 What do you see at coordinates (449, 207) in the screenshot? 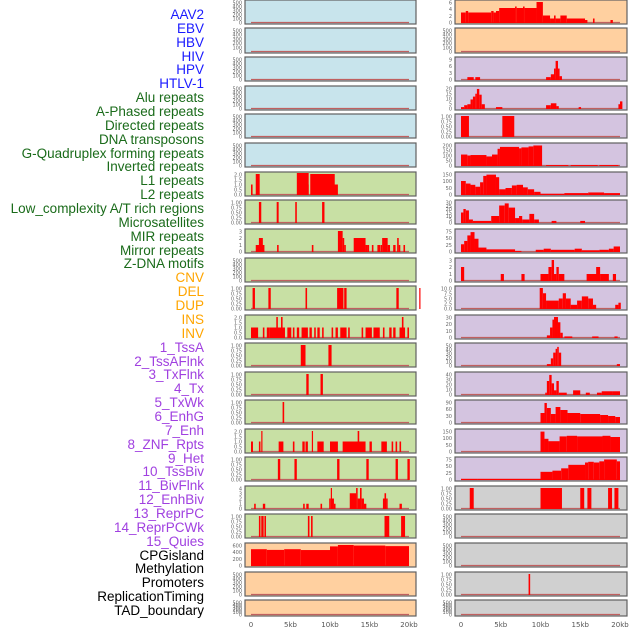
I see `y-tick-label: 25` at bounding box center [449, 207].